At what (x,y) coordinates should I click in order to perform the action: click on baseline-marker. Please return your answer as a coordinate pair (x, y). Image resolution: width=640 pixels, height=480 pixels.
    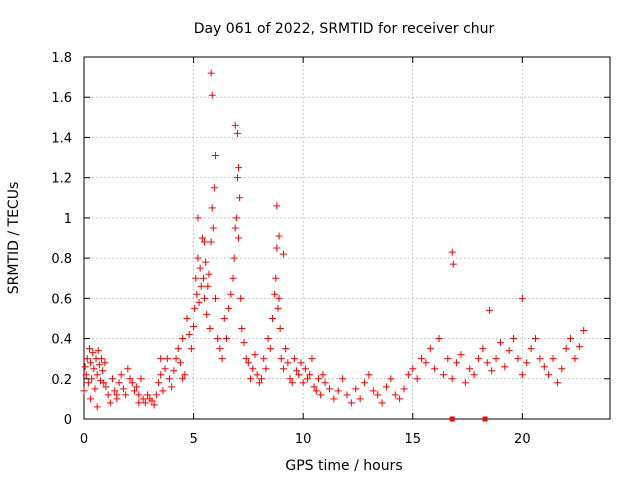
    Looking at the image, I should click on (485, 419).